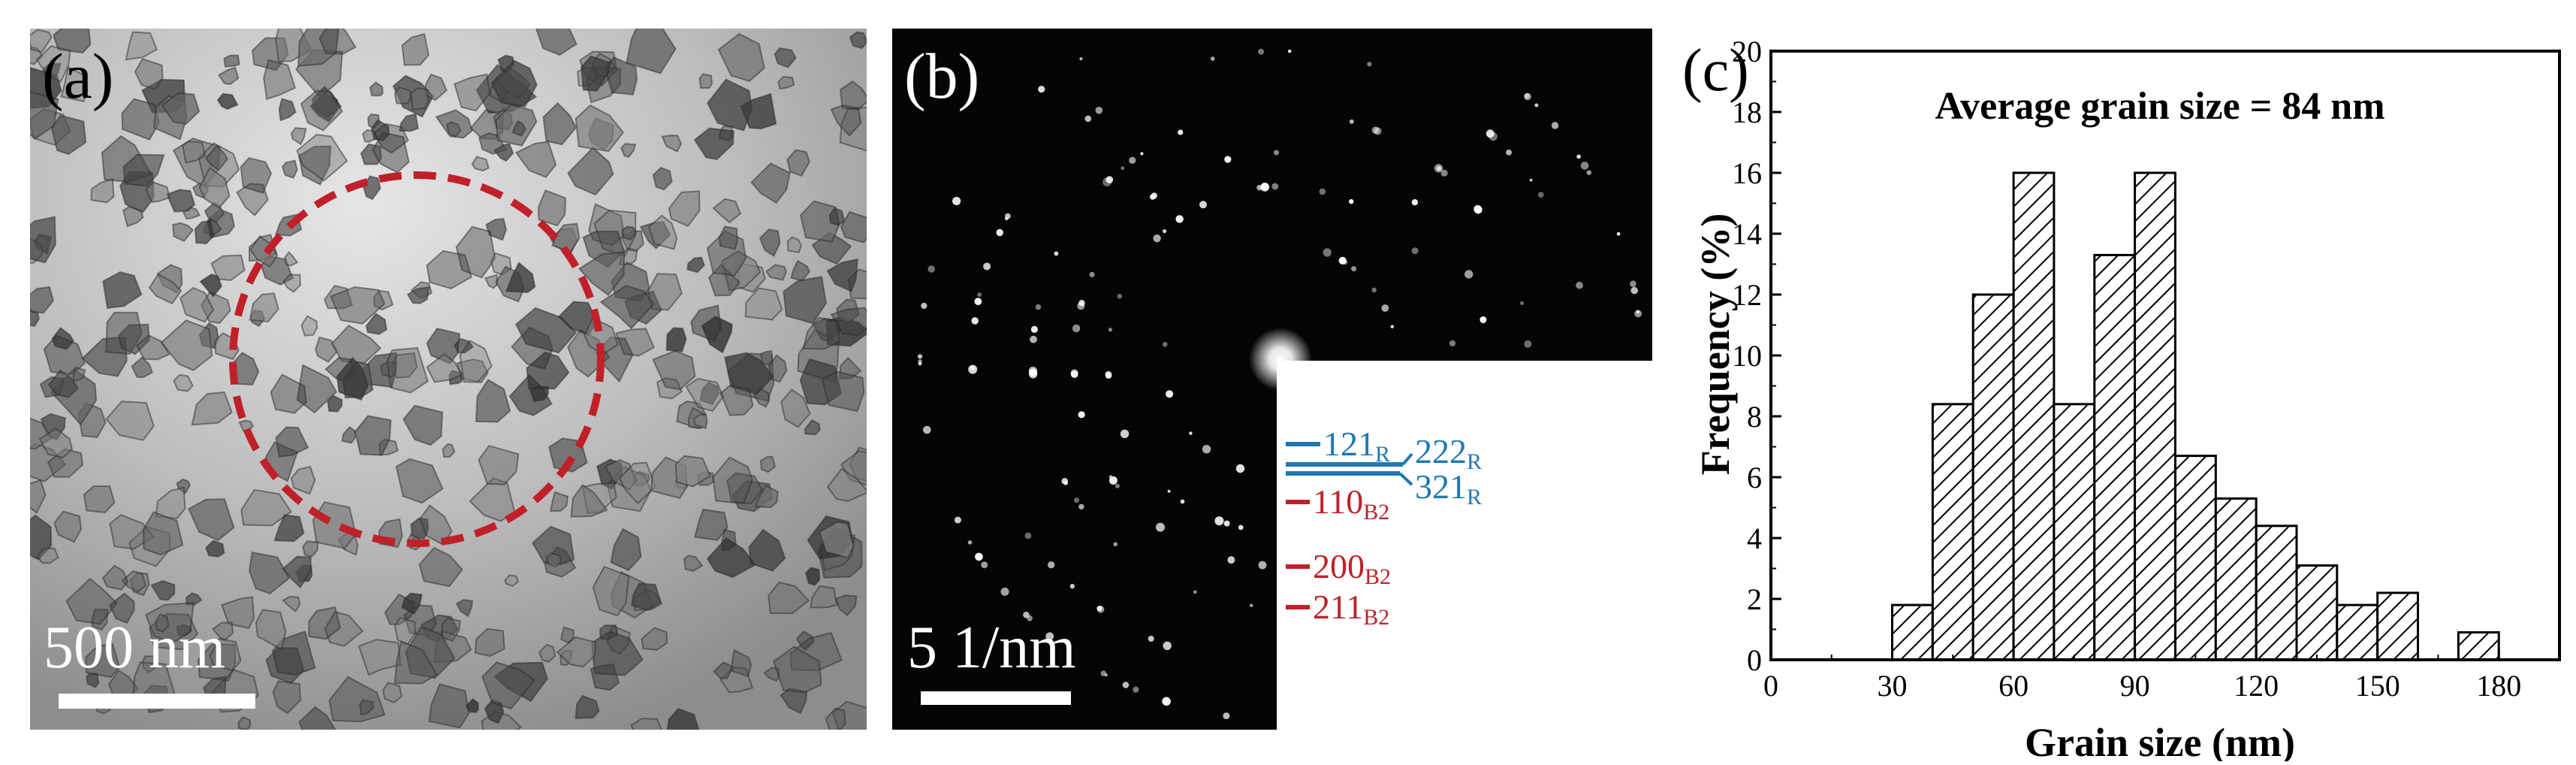 The width and height of the screenshot is (2576, 765). Describe the element at coordinates (2498, 686) in the screenshot. I see `x-tick-label: 180` at that location.